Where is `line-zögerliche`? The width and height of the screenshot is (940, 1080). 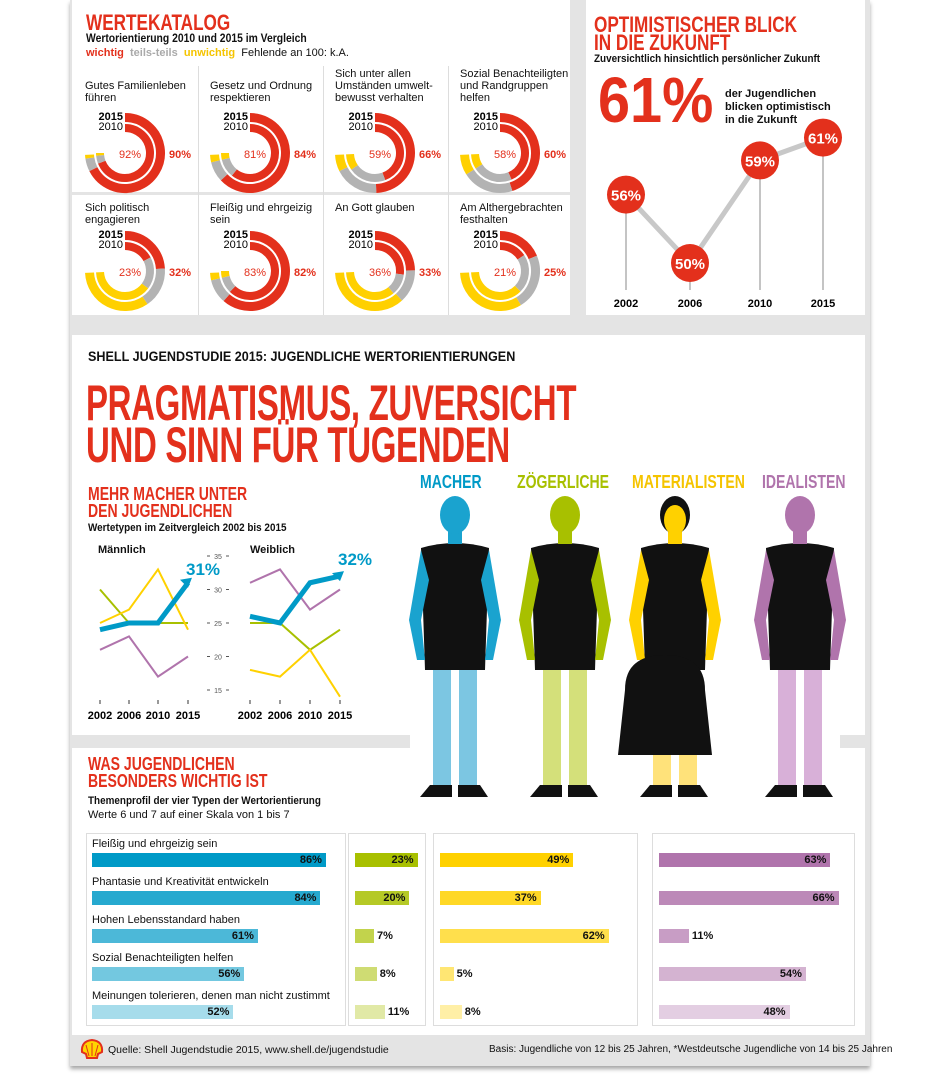
line-zögerliche is located at coordinates (295, 637).